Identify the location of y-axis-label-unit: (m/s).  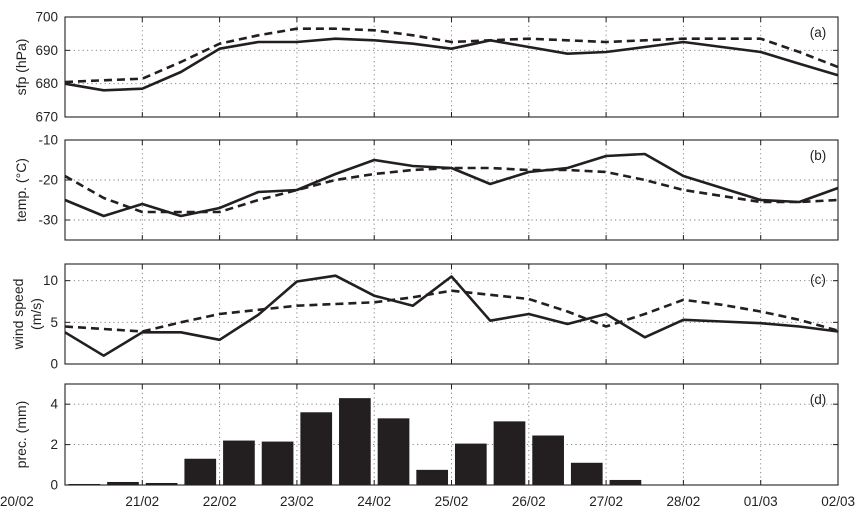
(36, 314).